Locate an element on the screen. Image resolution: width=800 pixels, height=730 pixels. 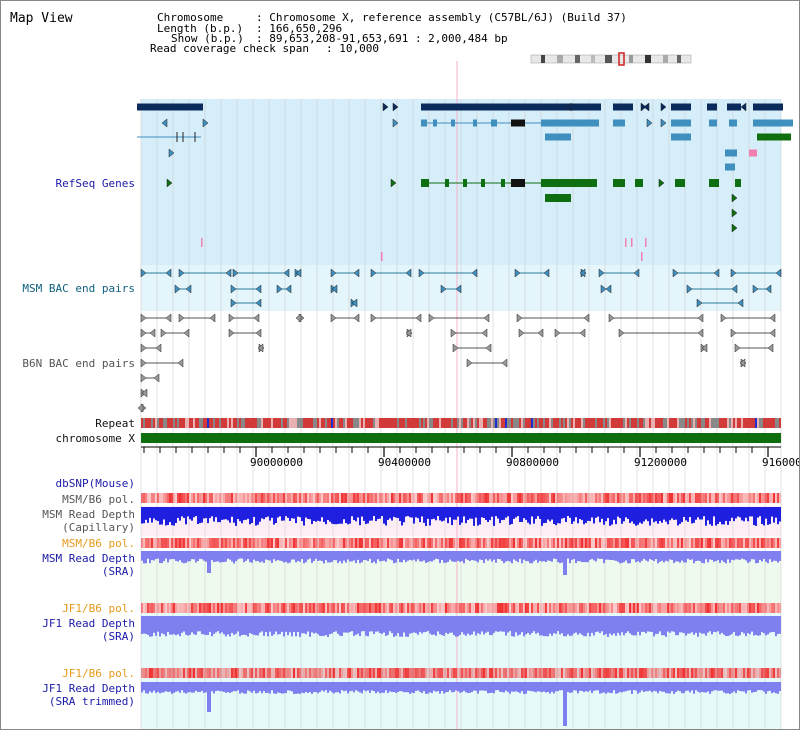
track-label-chromosome: chromosome X is located at coordinates (95, 438).